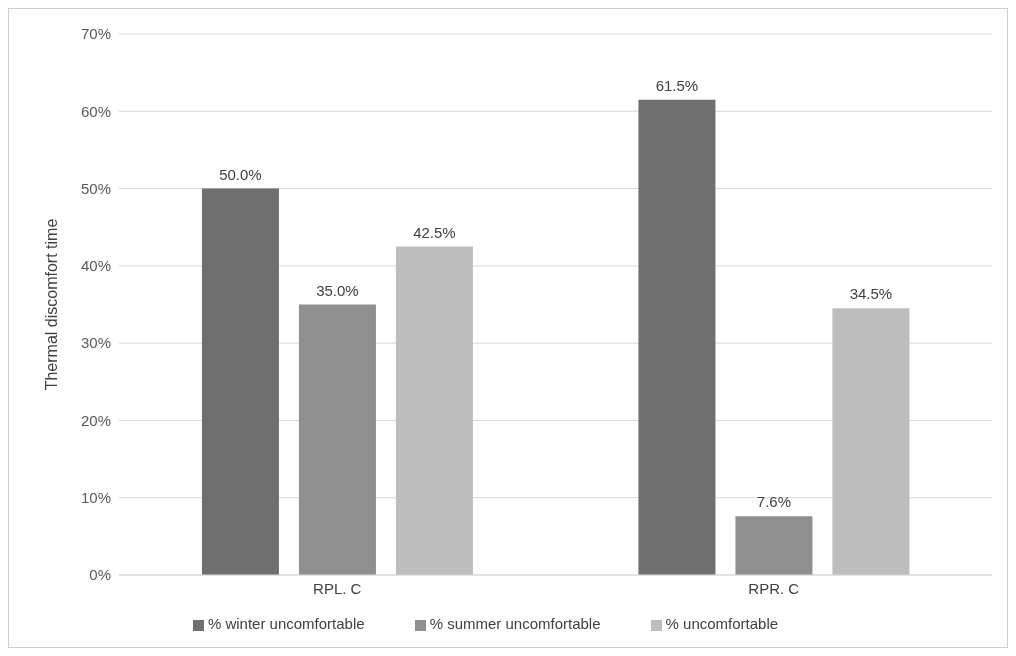 The image size is (1016, 656). I want to click on data-label: 7.6%, so click(774, 502).